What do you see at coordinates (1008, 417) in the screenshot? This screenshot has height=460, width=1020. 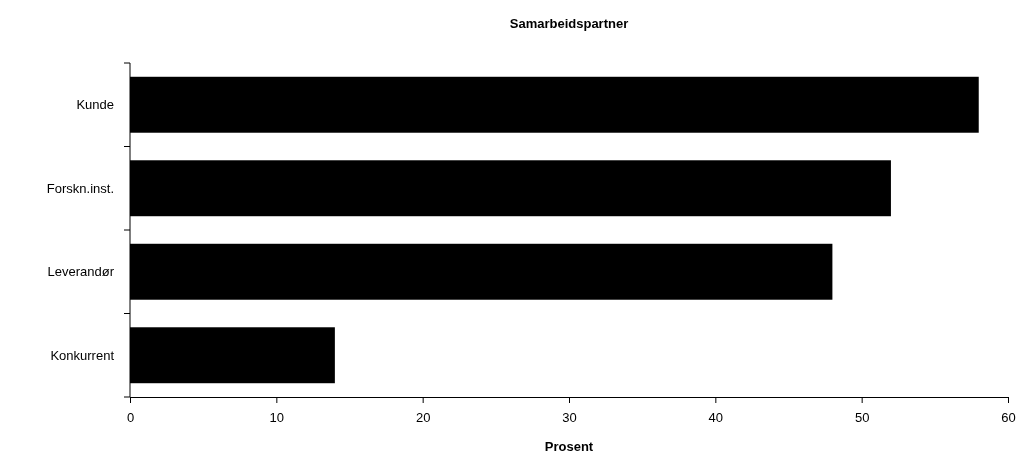 I see `x-tick-label: 60` at bounding box center [1008, 417].